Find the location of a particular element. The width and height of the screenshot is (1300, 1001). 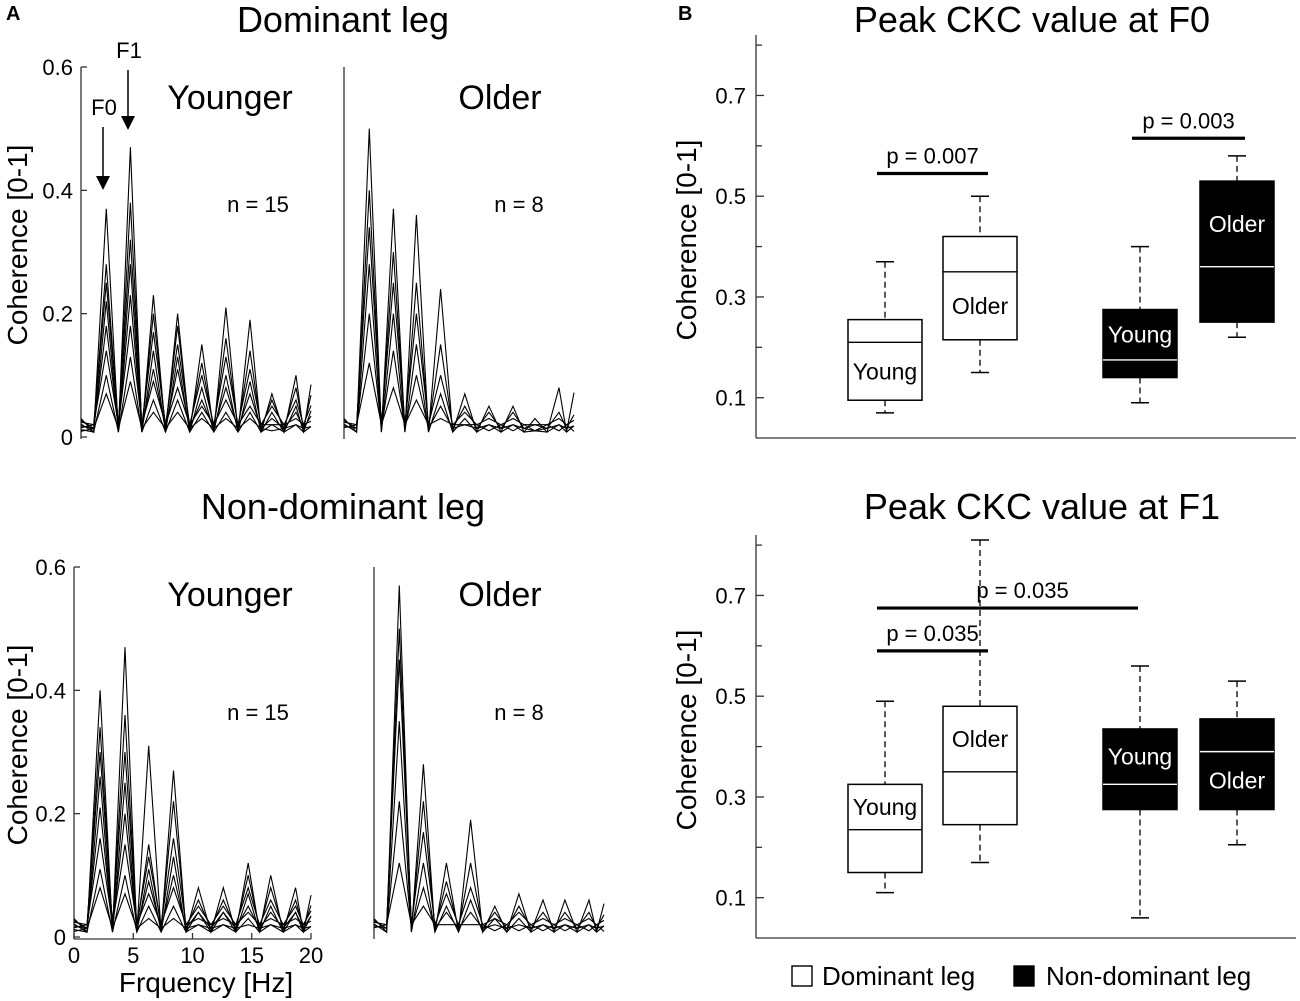

dominant-y-axis-label: Coherence [0-1] is located at coordinates (17, 245).